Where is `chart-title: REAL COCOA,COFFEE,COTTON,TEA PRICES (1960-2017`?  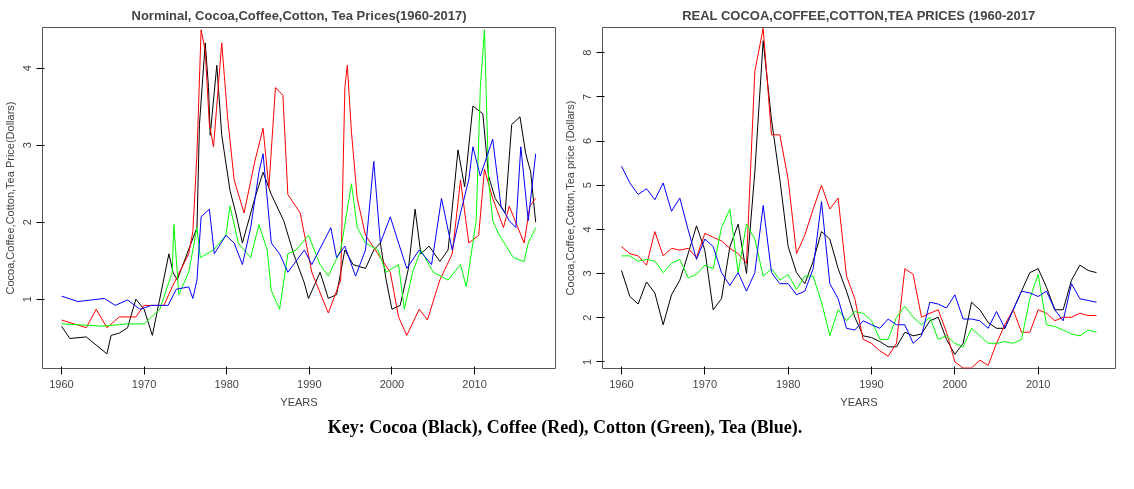 chart-title: REAL COCOA,COFFEE,COTTON,TEA PRICES (1960-2017 is located at coordinates (859, 15).